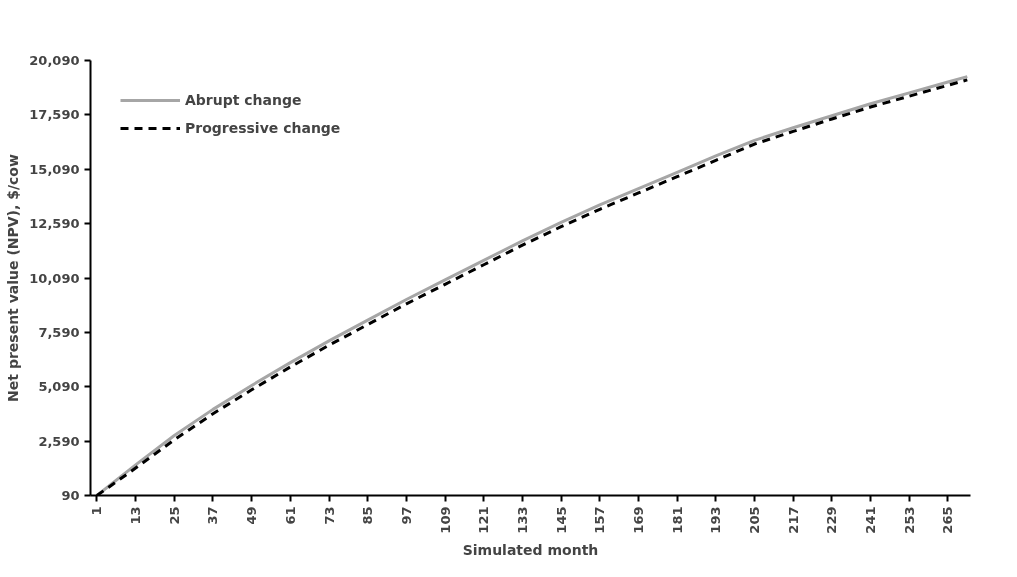  I want to click on x-tick-label: 265, so click(948, 520).